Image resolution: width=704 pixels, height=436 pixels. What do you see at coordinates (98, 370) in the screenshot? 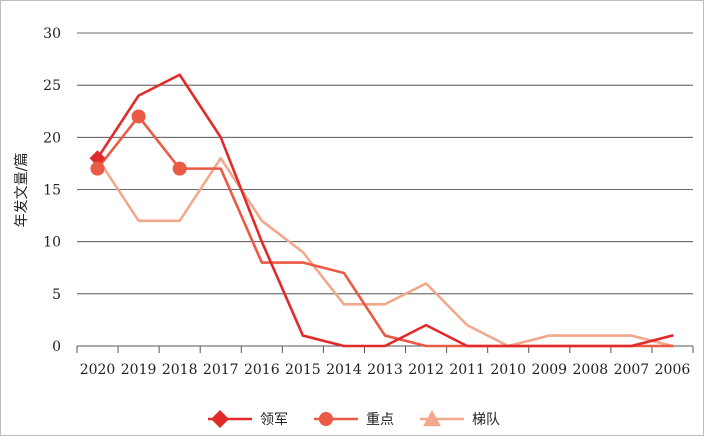
I see `x-tick-label-2020: 2020` at bounding box center [98, 370].